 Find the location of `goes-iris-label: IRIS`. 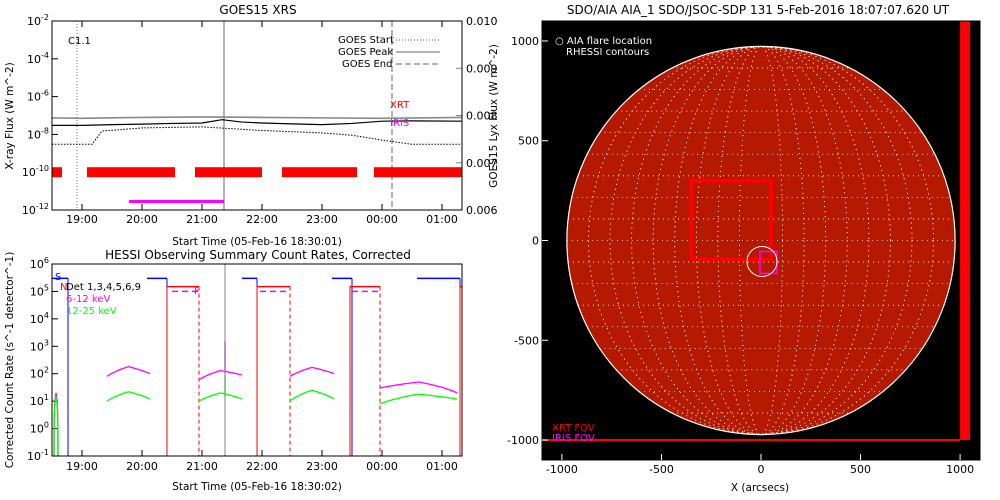

goes-iris-label: IRIS is located at coordinates (399, 123).